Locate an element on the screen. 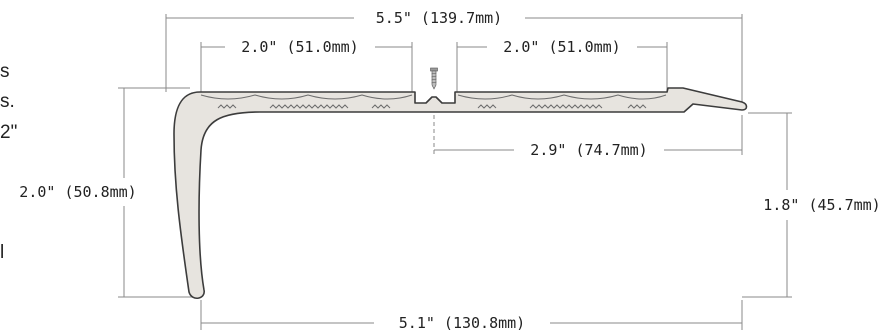 The image size is (894, 331). label-bottom-width: 5.1" (130.8mm) is located at coordinates (462, 322).